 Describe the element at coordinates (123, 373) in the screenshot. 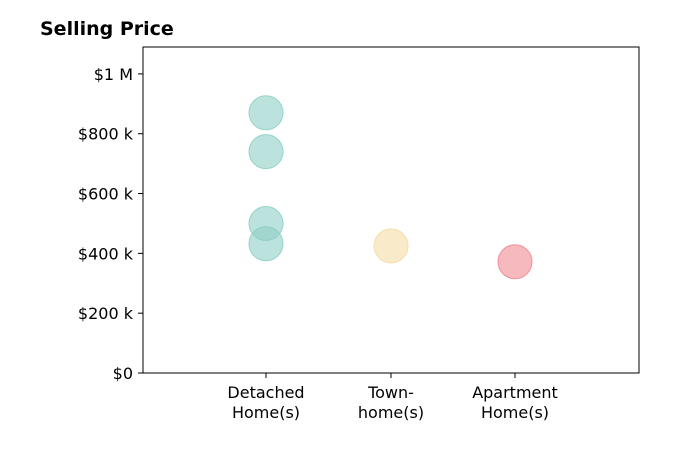

I see `y-tick-label: $0` at that location.